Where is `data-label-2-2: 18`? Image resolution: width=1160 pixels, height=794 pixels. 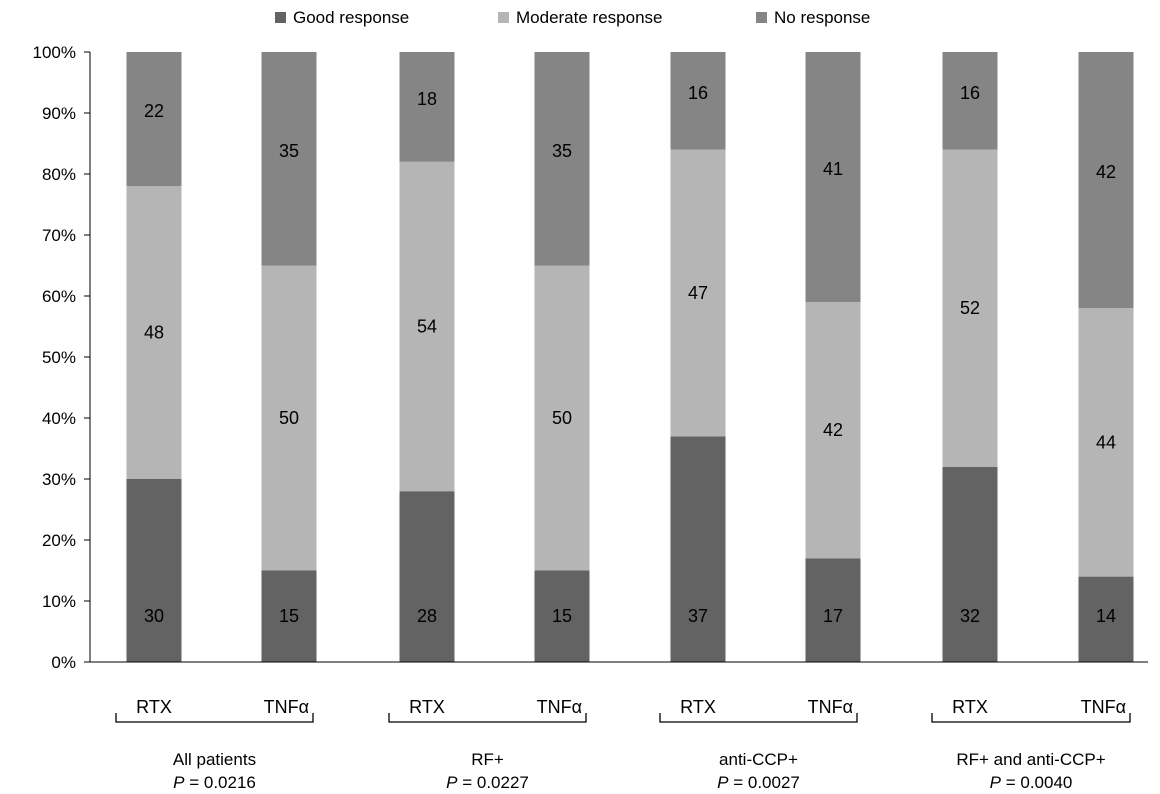
data-label-2-2: 18 is located at coordinates (427, 99).